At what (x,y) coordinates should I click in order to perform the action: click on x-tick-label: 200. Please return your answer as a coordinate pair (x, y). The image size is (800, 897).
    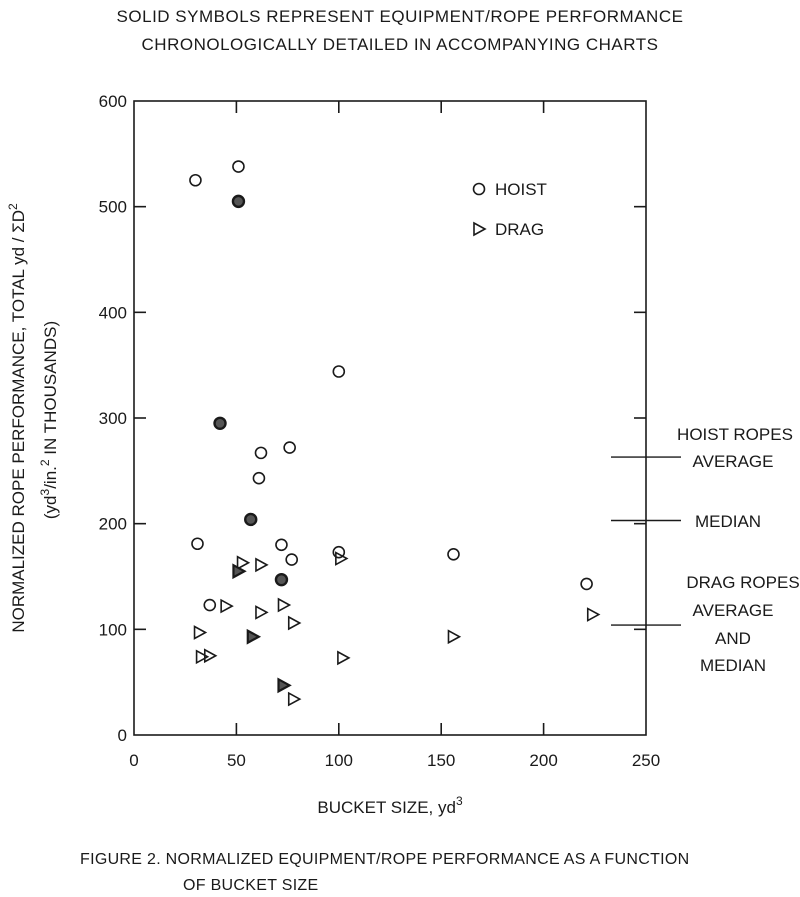
    Looking at the image, I should click on (543, 760).